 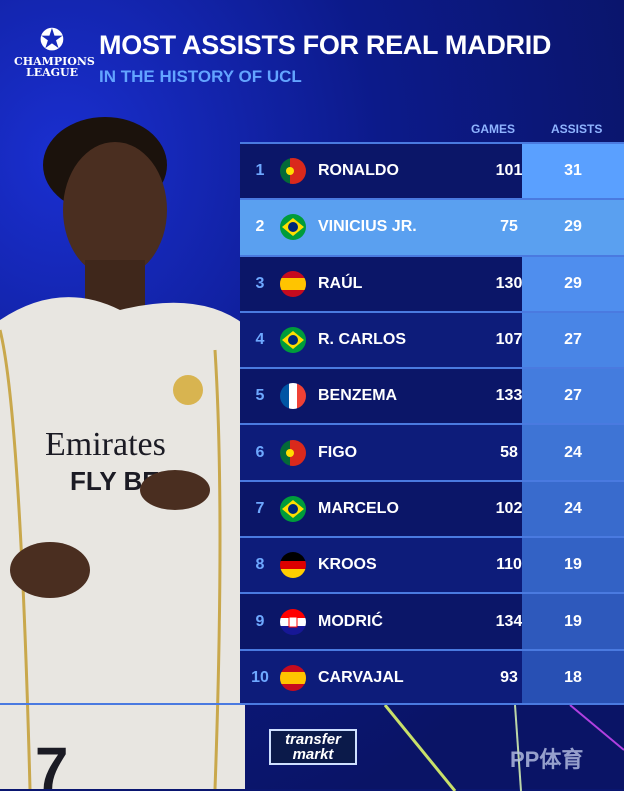 I want to click on rank: 9, so click(x=260, y=621).